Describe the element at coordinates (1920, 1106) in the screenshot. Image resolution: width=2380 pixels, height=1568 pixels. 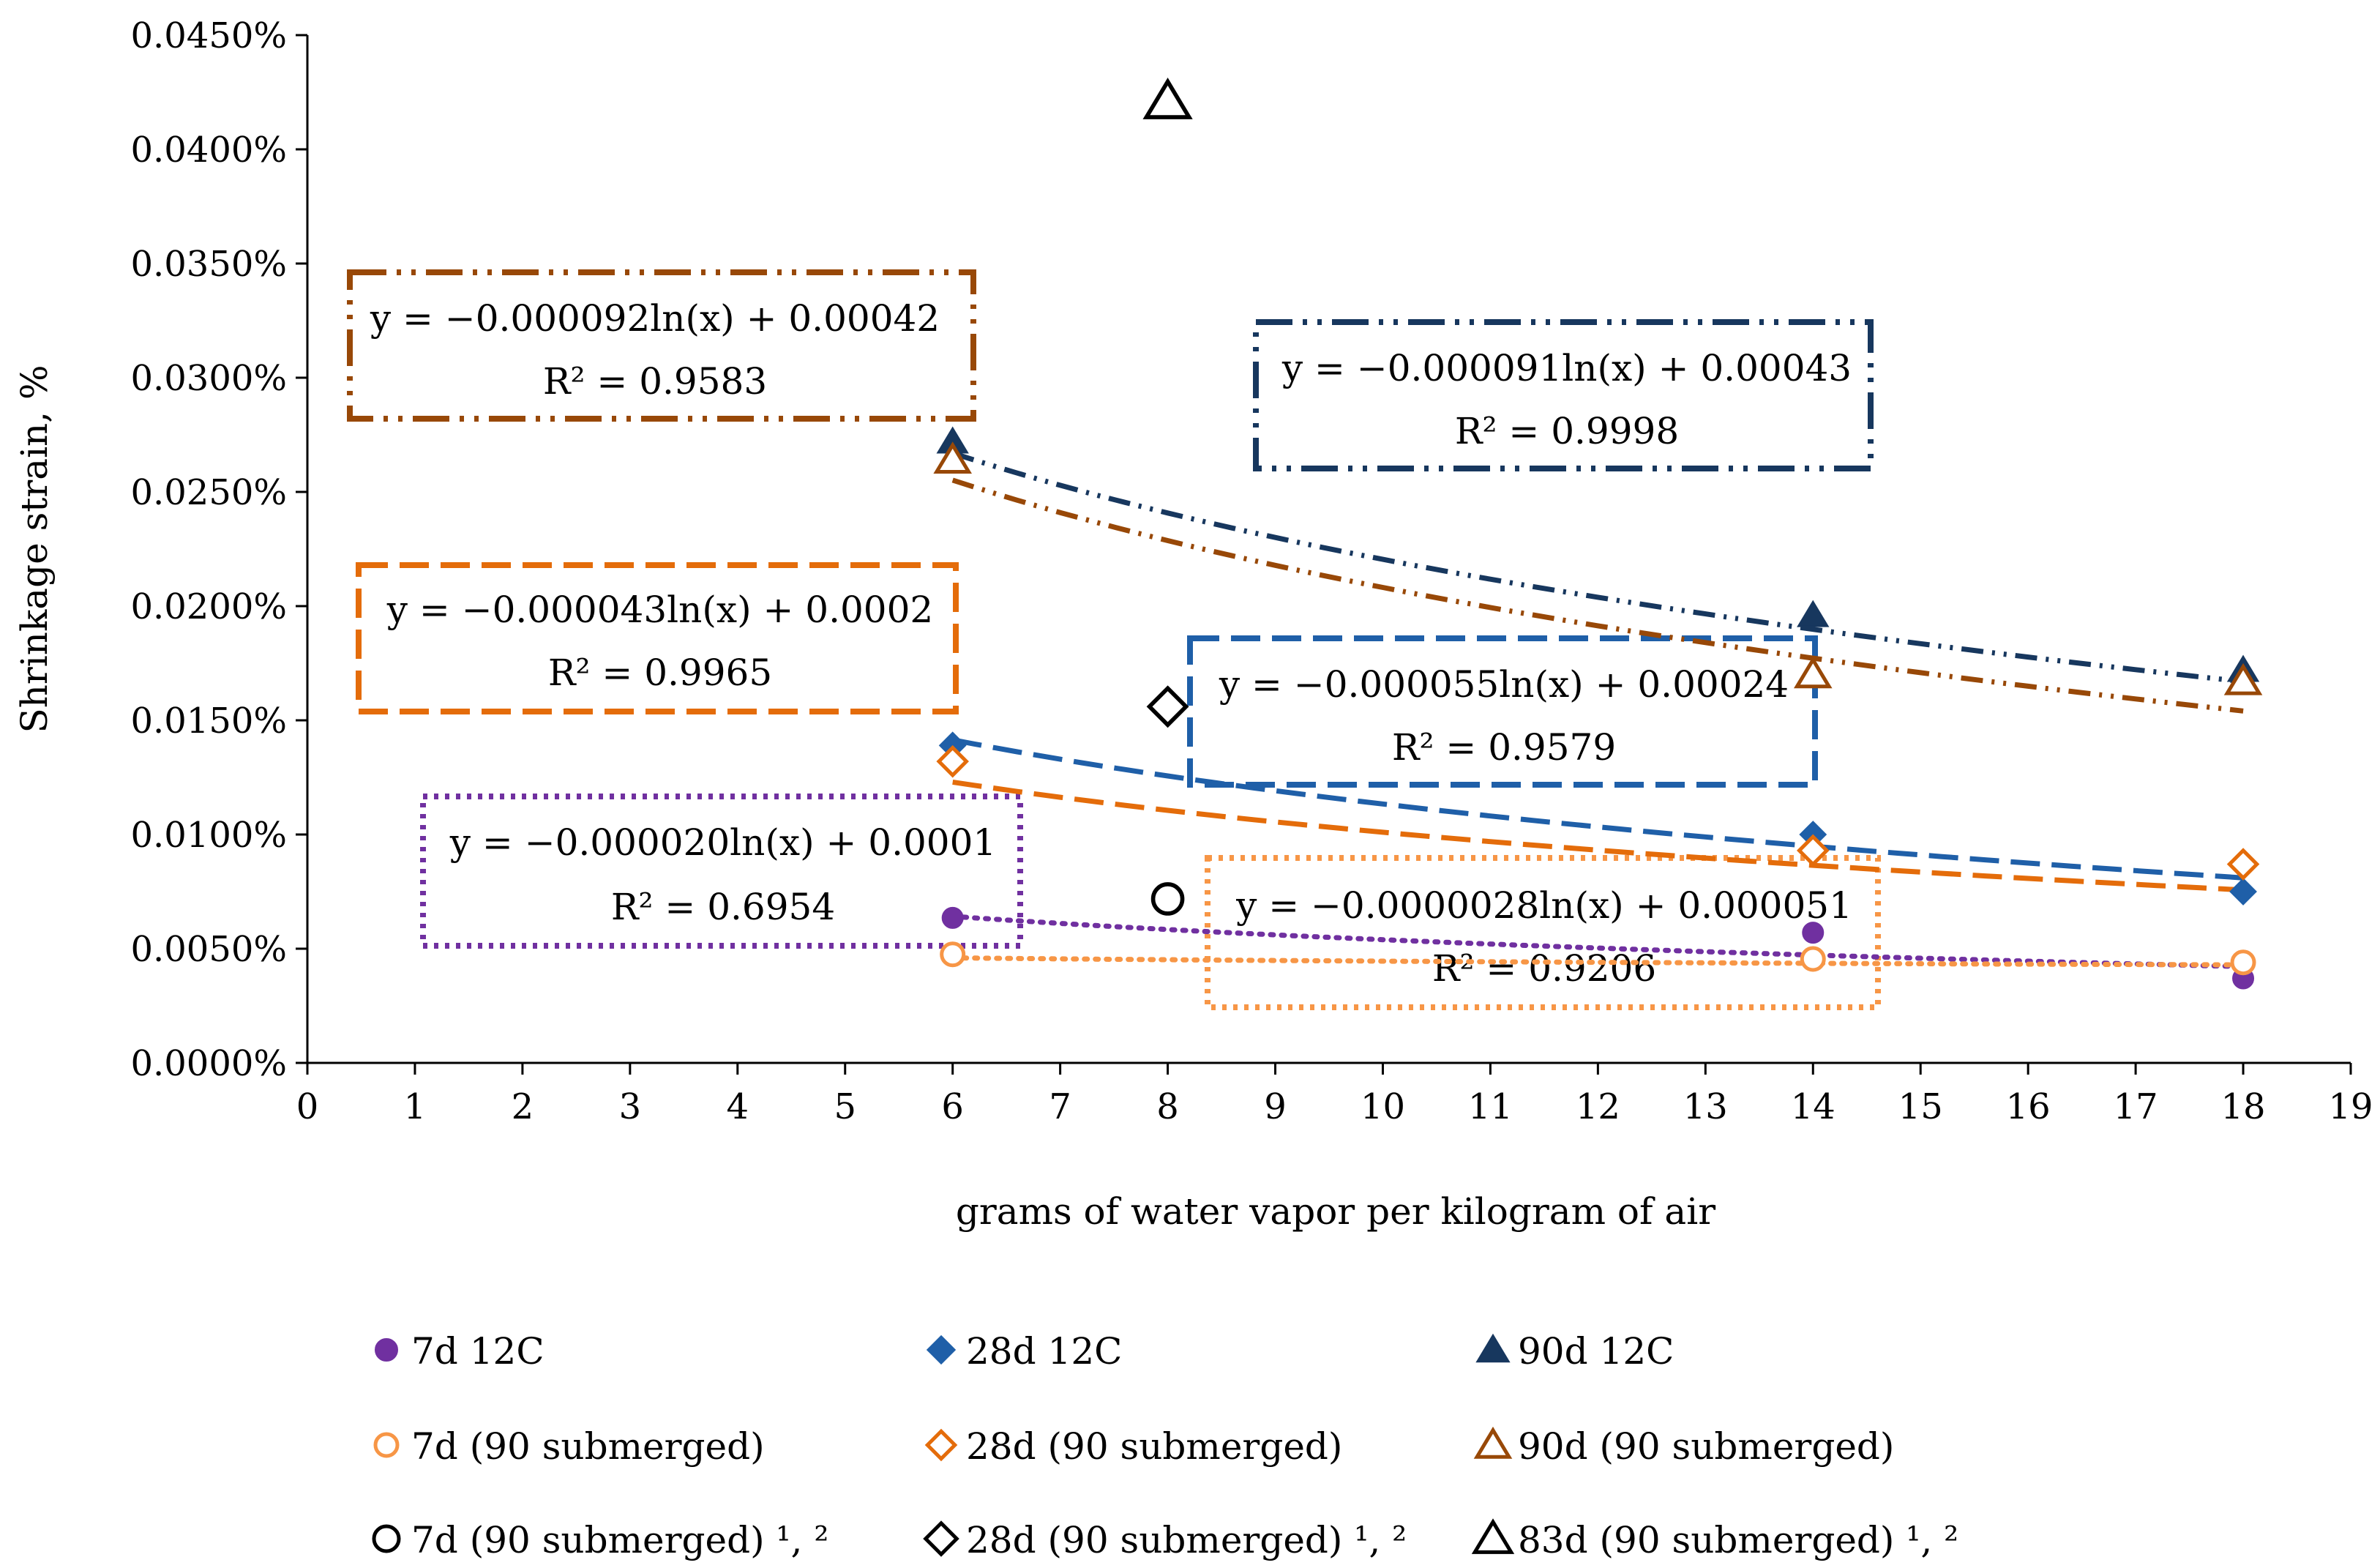
I see `x-tick-label: 15` at that location.